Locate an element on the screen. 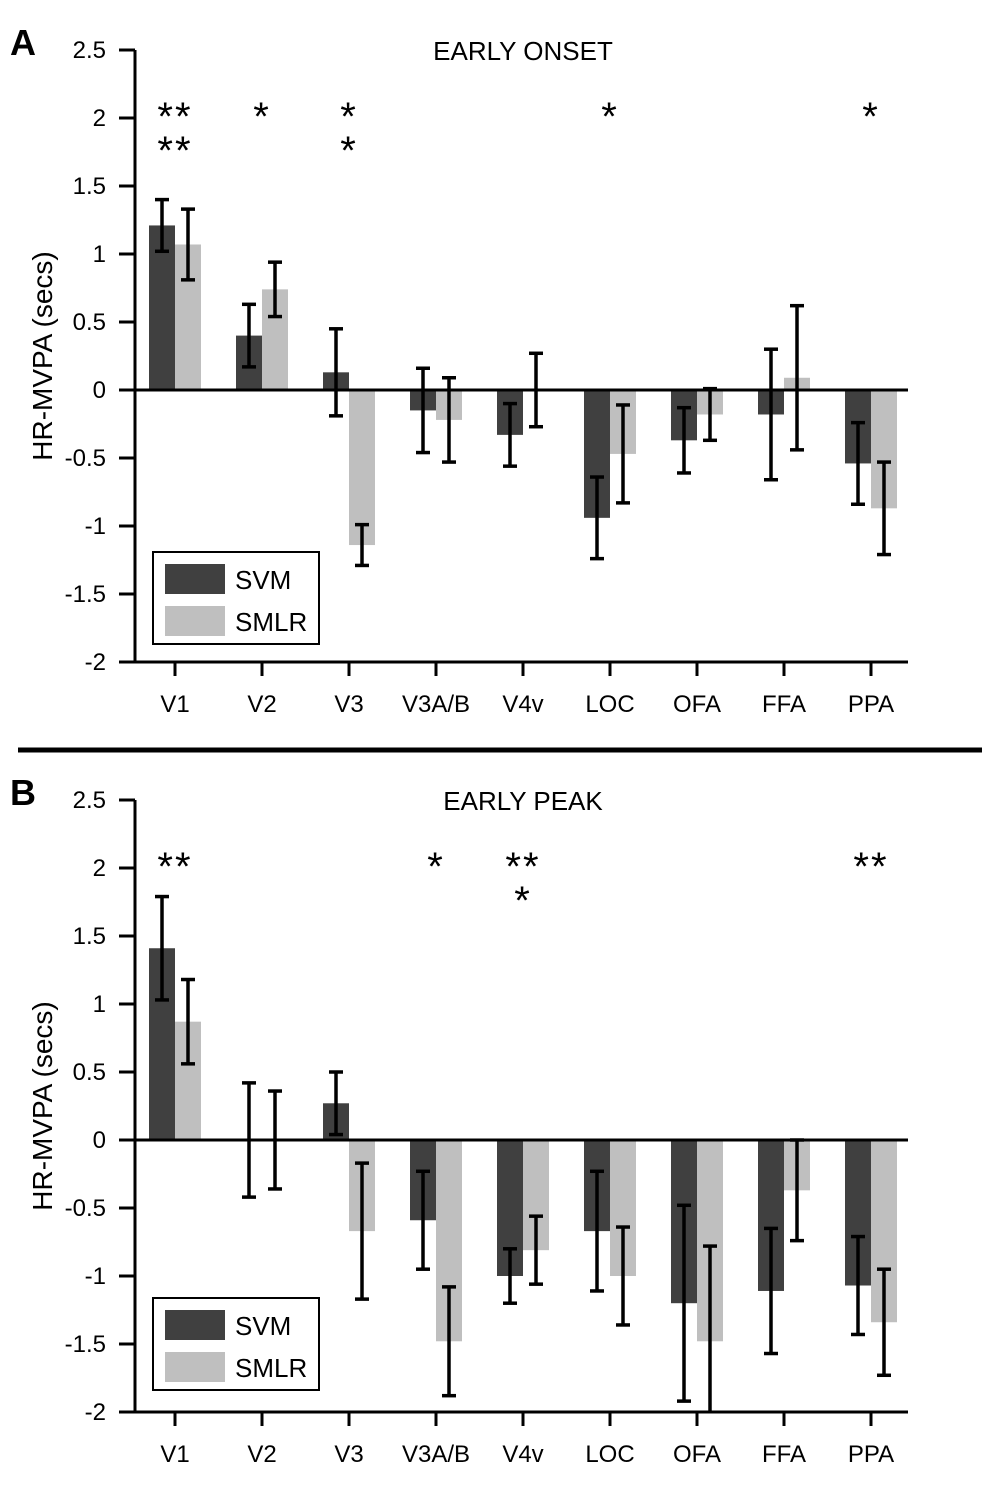 The height and width of the screenshot is (1500, 1000). panel-label: B is located at coordinates (23, 792).